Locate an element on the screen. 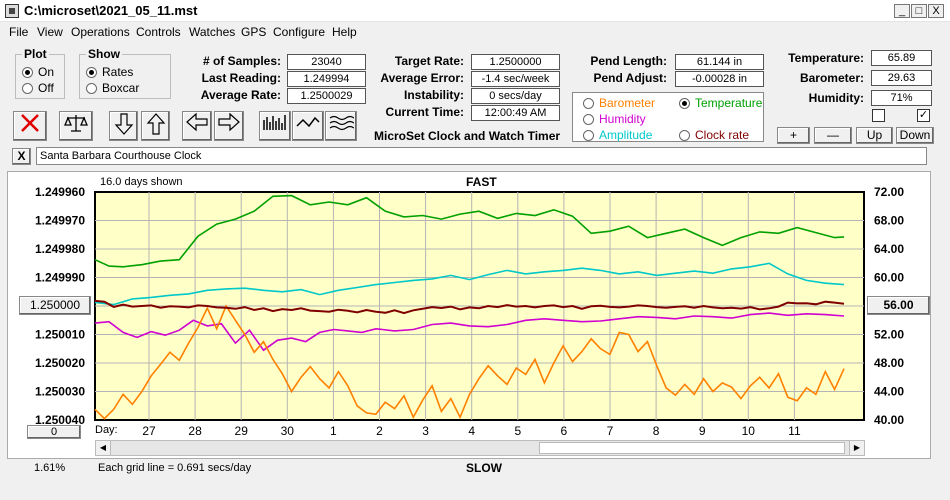 The width and height of the screenshot is (950, 500). minimize-button: _ is located at coordinates (902, 11).